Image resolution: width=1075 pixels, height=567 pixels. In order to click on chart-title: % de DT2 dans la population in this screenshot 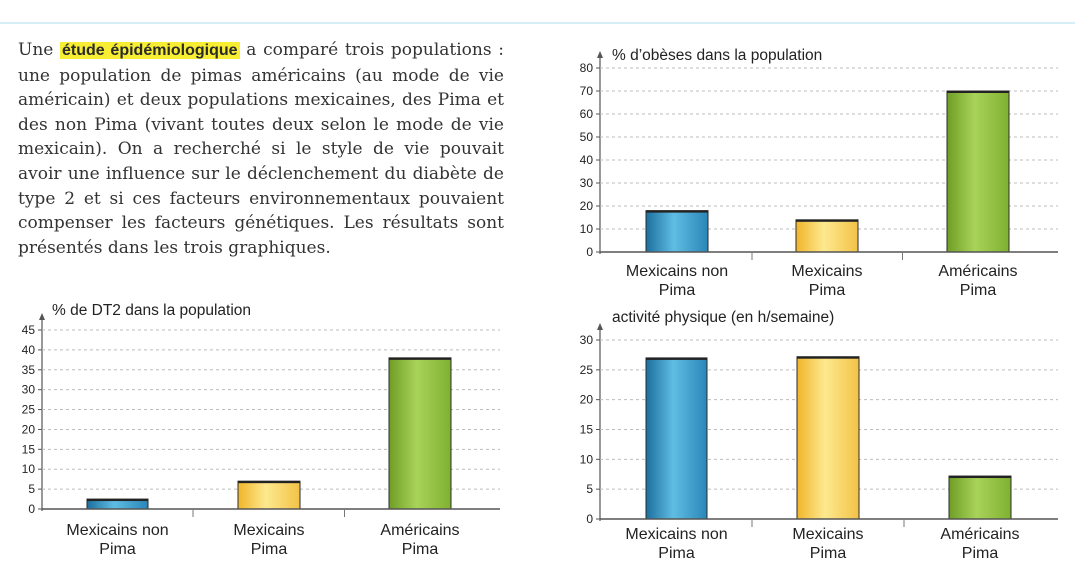, I will do `click(151, 310)`.